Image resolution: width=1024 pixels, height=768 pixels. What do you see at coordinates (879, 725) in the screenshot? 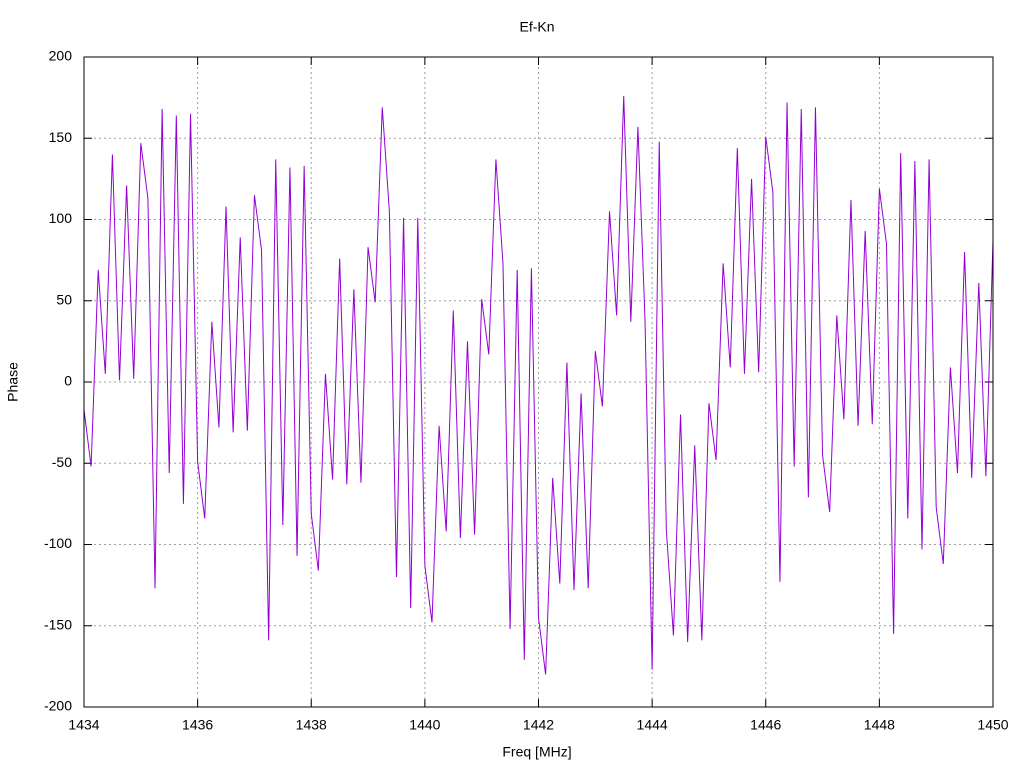
I see `x-tick-label: 1448` at bounding box center [879, 725].